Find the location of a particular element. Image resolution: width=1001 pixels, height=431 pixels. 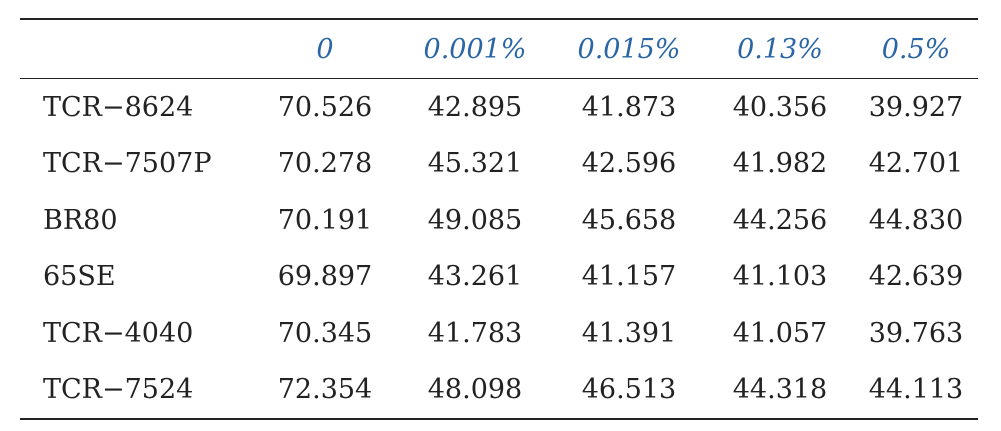

value-cell: 70.526 is located at coordinates (325, 107).